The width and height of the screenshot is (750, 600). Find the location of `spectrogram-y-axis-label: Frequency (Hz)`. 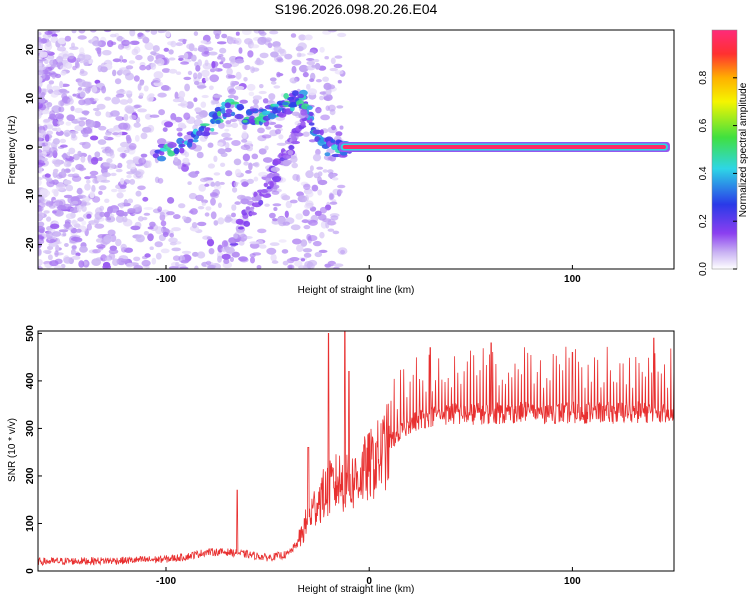

spectrogram-y-axis-label: Frequency (Hz) is located at coordinates (12, 150).